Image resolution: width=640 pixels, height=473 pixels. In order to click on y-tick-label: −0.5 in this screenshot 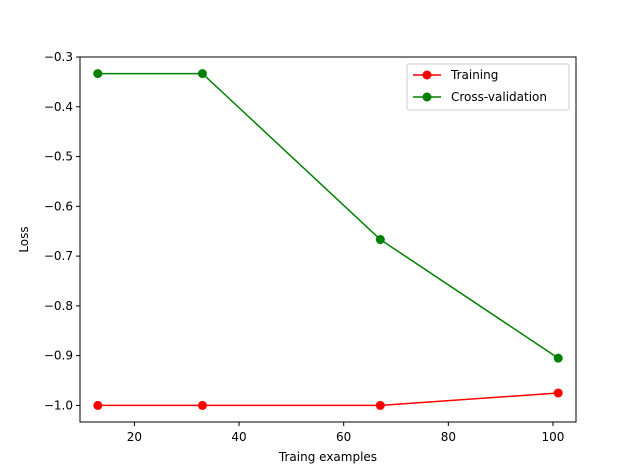, I will do `click(58, 157)`.